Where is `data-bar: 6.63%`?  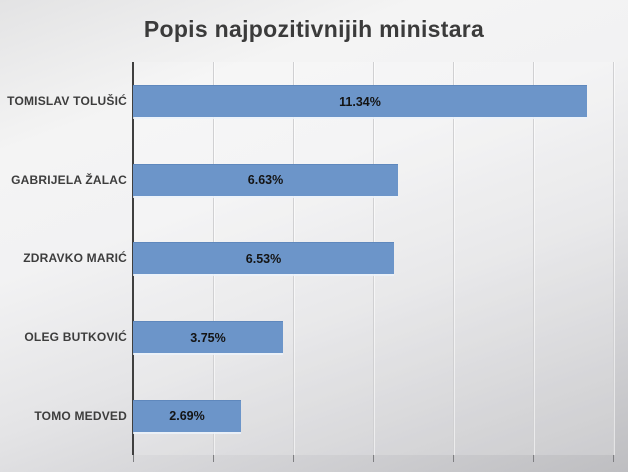 data-bar: 6.63% is located at coordinates (265, 179).